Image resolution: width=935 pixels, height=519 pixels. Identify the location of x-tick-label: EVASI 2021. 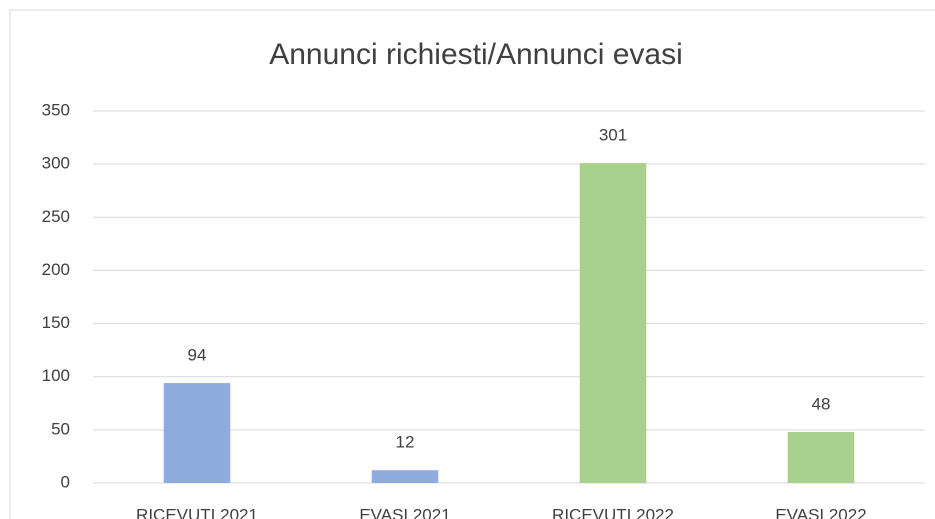
(404, 512).